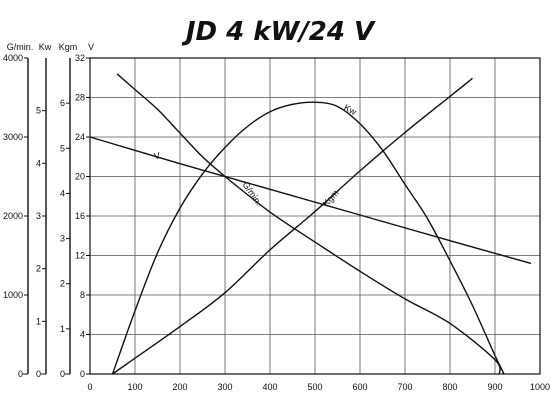 This screenshot has height=400, width=551. What do you see at coordinates (82, 295) in the screenshot?
I see `y-tick-label: 8` at bounding box center [82, 295].